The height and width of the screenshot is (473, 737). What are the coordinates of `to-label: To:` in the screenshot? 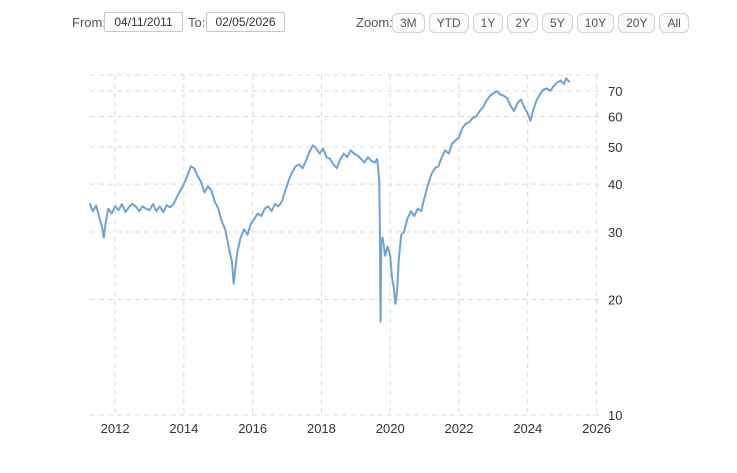 It's located at (197, 22).